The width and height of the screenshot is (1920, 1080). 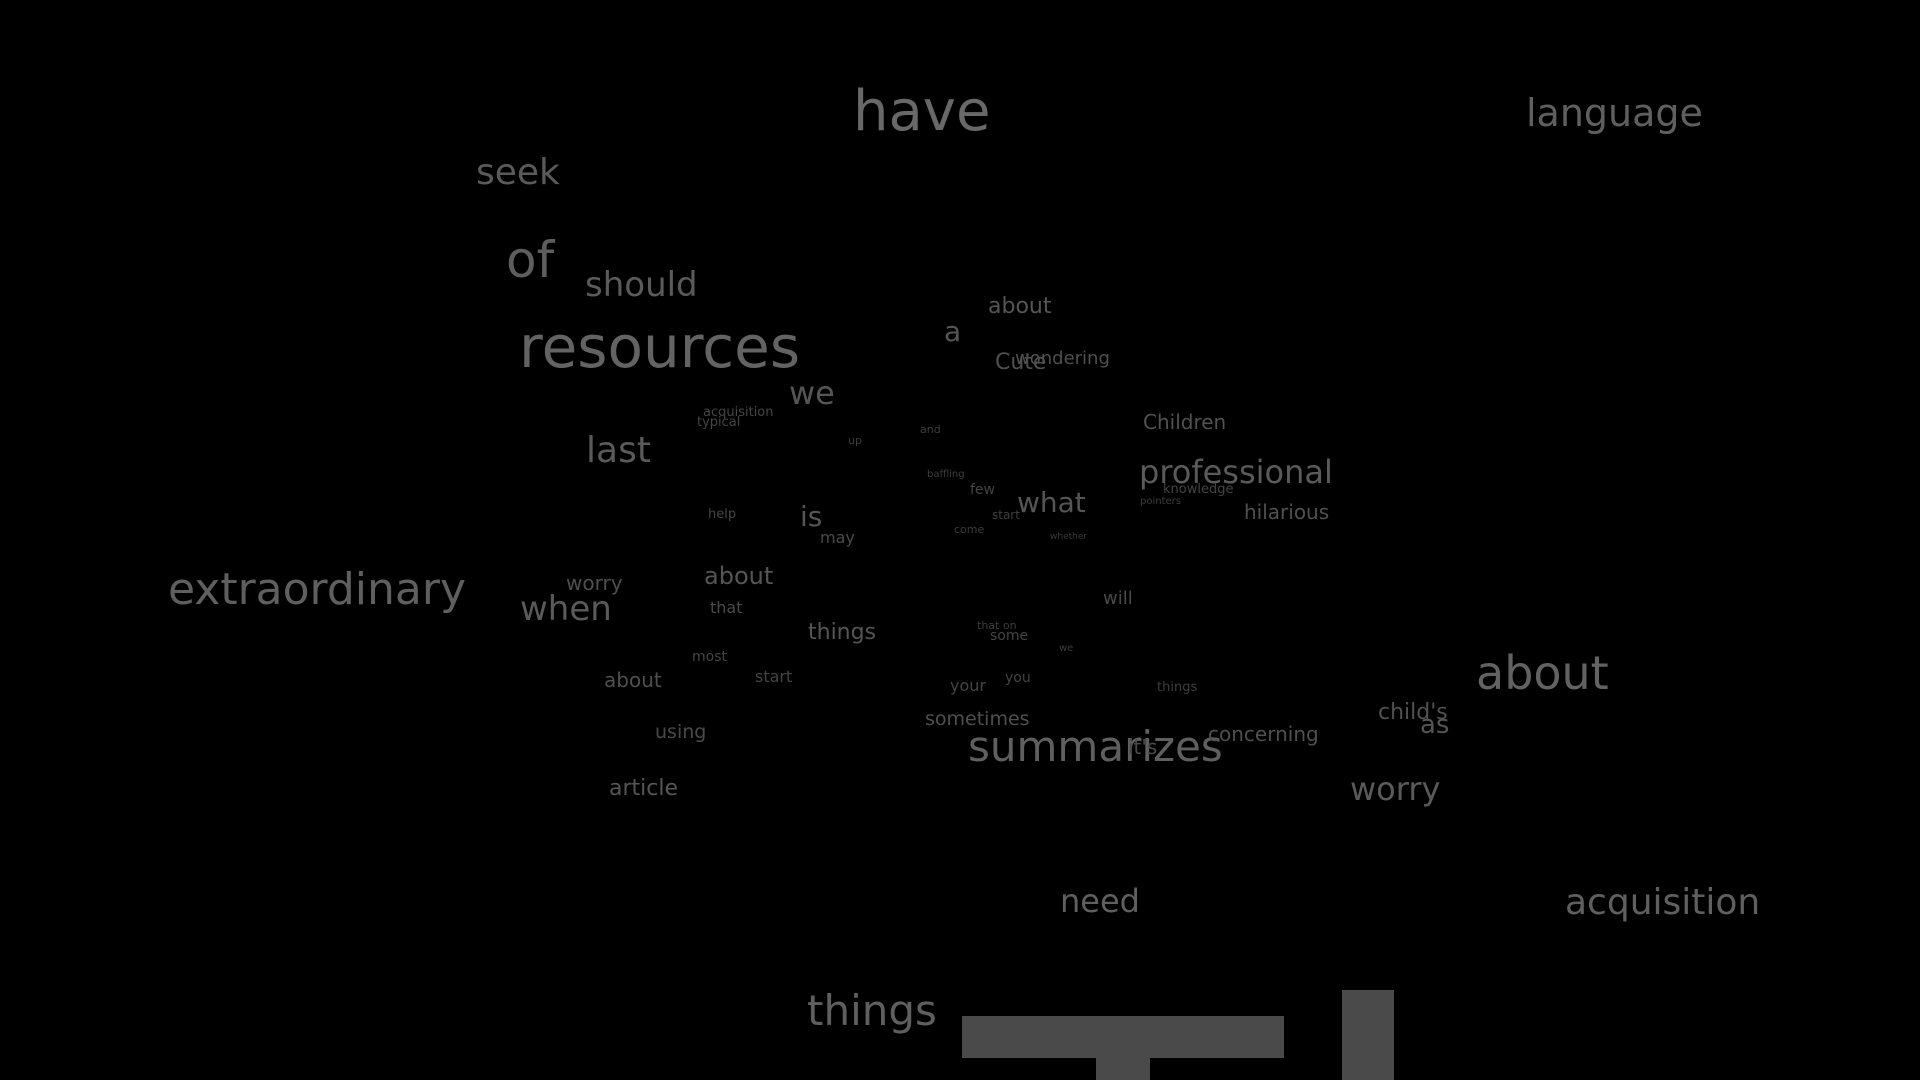 What do you see at coordinates (633, 680) in the screenshot?
I see `word-about-left: about` at bounding box center [633, 680].